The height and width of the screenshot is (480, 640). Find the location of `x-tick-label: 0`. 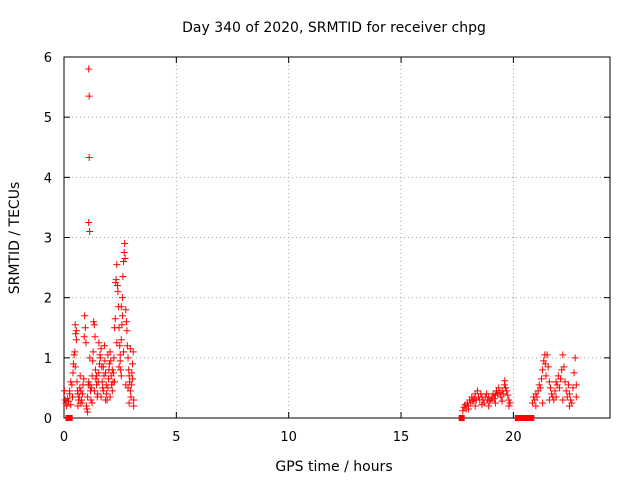

x-tick-label: 0 is located at coordinates (64, 437).